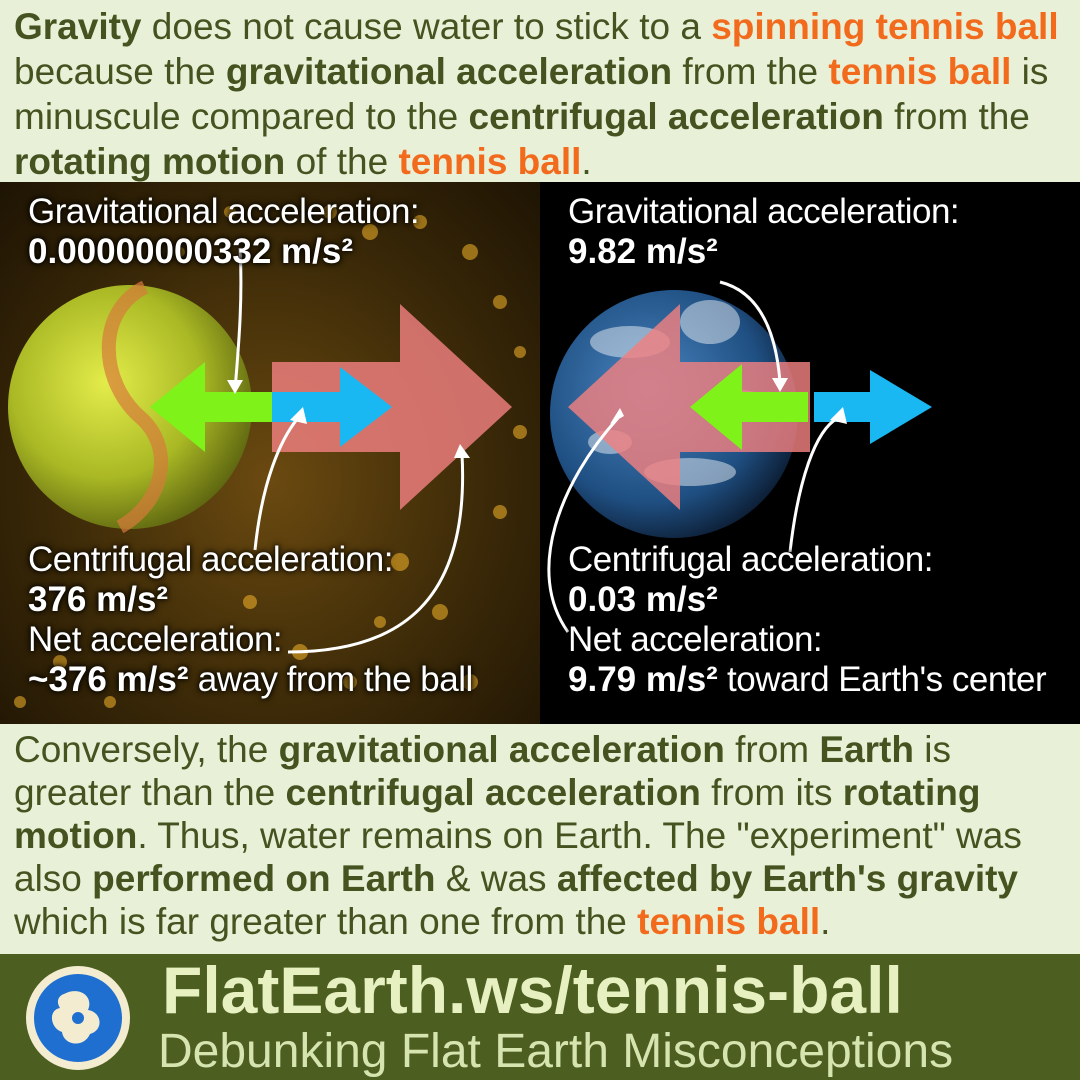 The image size is (1080, 1080). What do you see at coordinates (342, 161) in the screenshot?
I see `intro-segment: of the` at bounding box center [342, 161].